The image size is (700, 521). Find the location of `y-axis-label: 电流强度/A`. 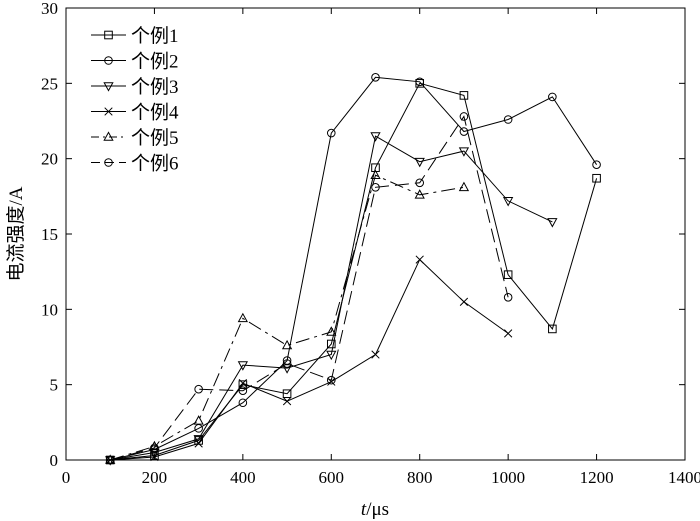

y-axis-label: 电流强度/A is located at coordinates (16, 233).